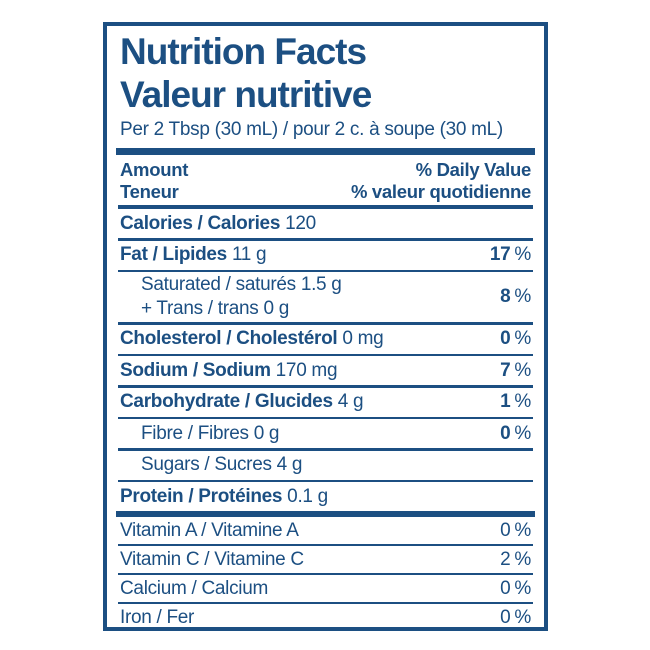  I want to click on vitamin-c-label: Vitamin C / Vitamine C, so click(212, 559).